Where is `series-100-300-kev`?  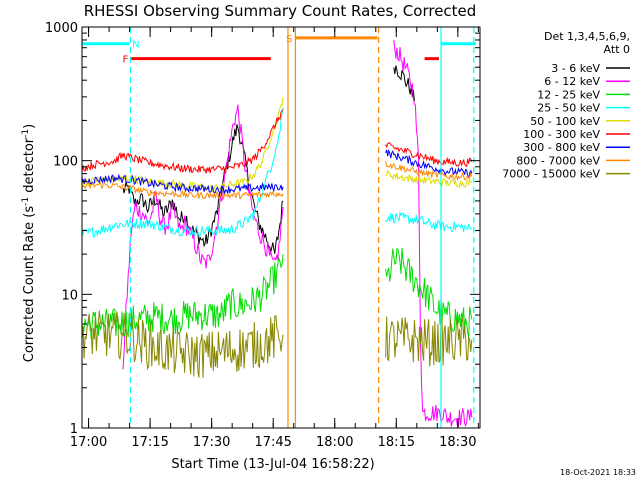 series-100-300-kev is located at coordinates (277, 141).